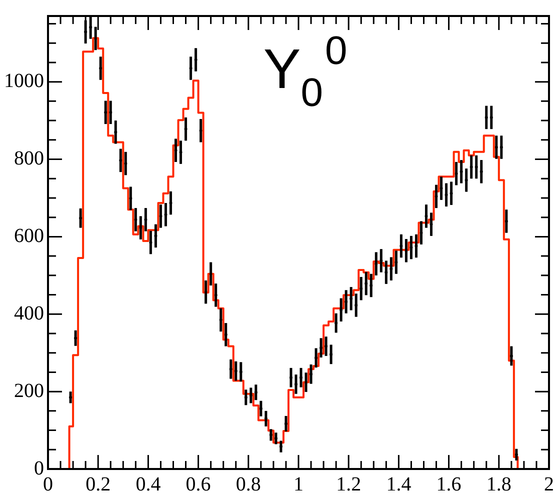 The width and height of the screenshot is (558, 501). Describe the element at coordinates (549, 484) in the screenshot. I see `x-tick-label: 2` at that location.